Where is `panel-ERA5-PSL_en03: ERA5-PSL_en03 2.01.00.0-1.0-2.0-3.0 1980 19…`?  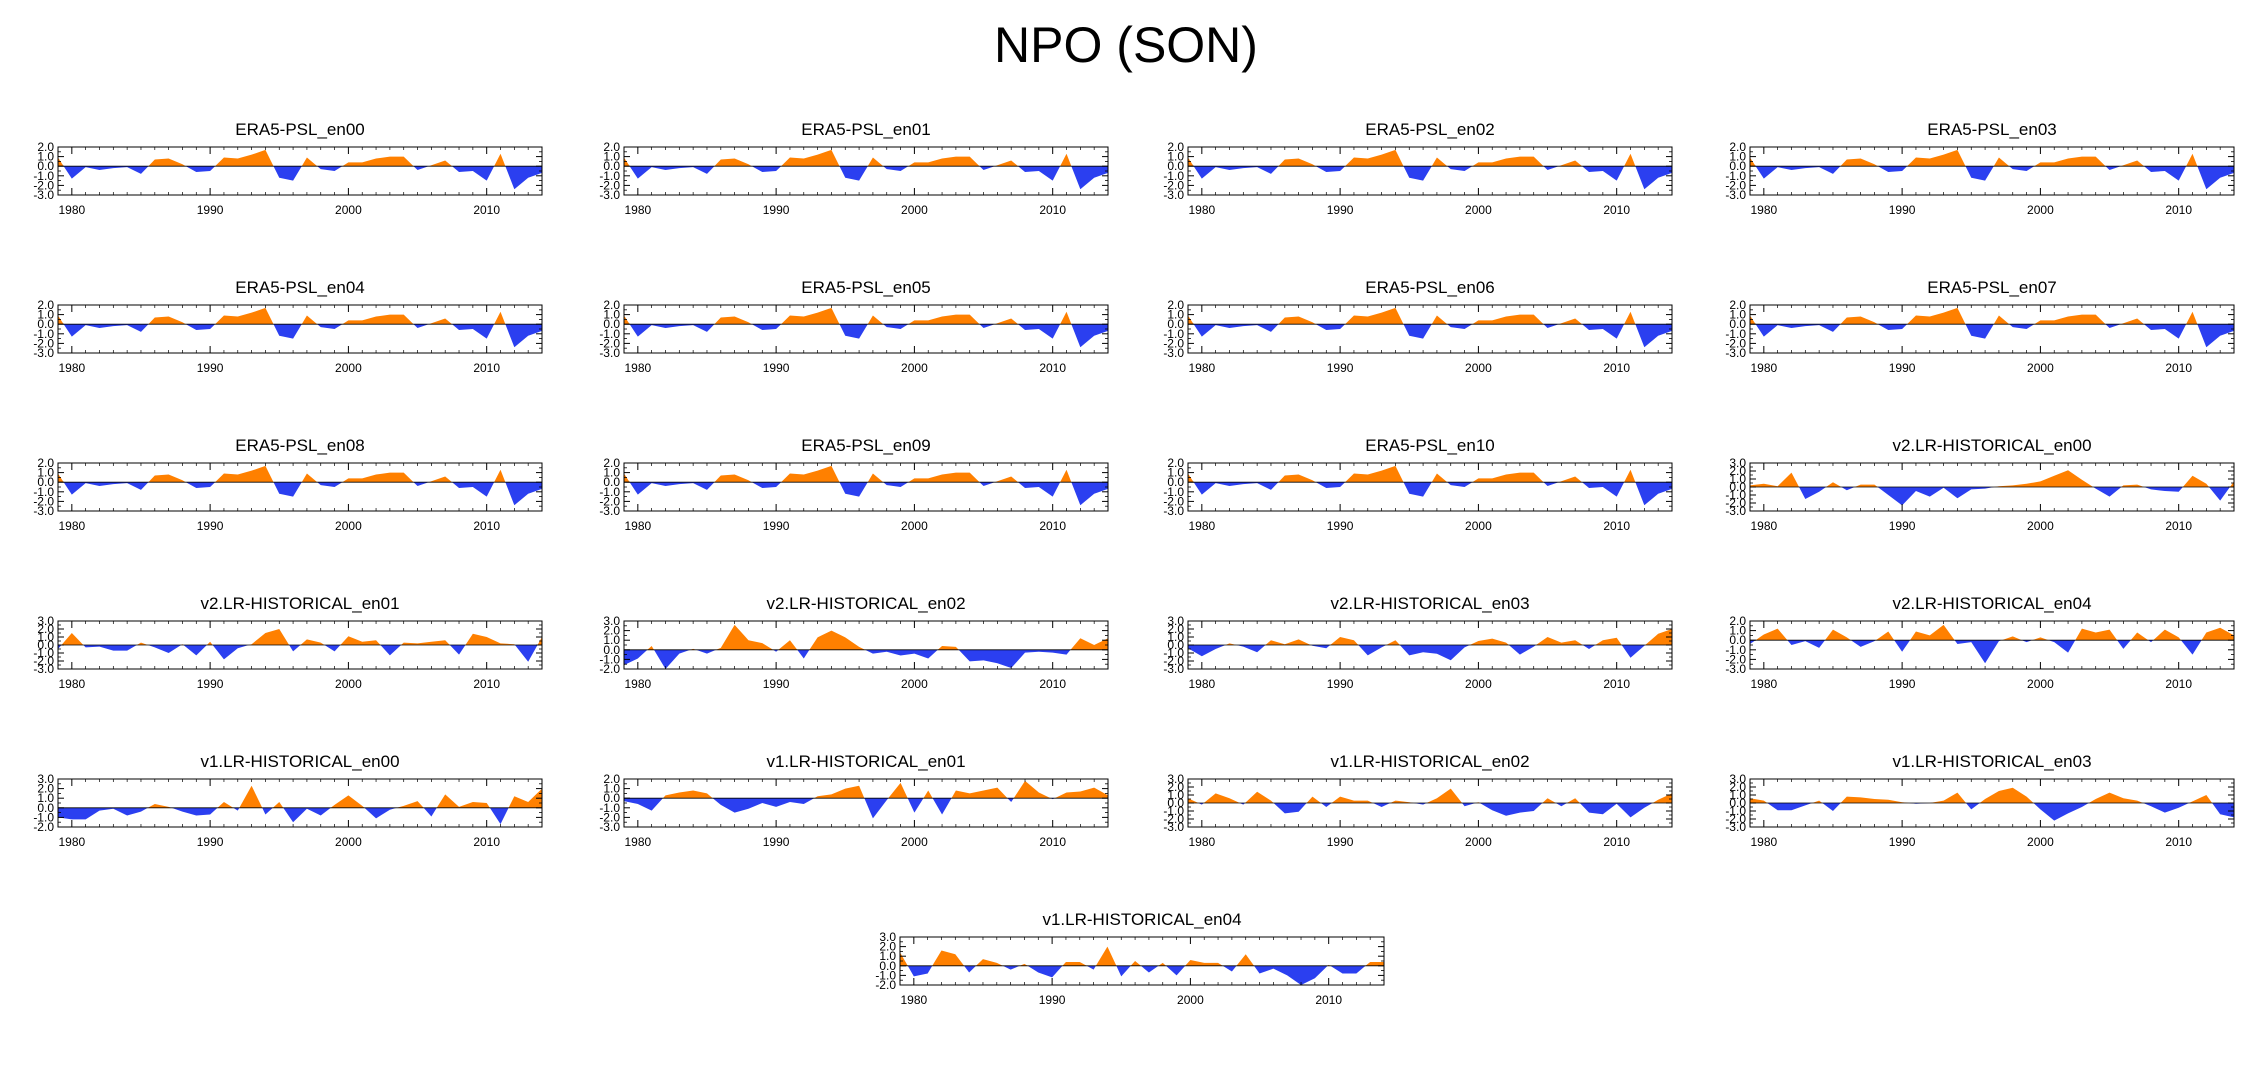
panel-ERA5-PSL_en03: ERA5-PSL_en03 2.01.00.0-1.0-2.0-3.0 1980 19… is located at coordinates (1980, 168).